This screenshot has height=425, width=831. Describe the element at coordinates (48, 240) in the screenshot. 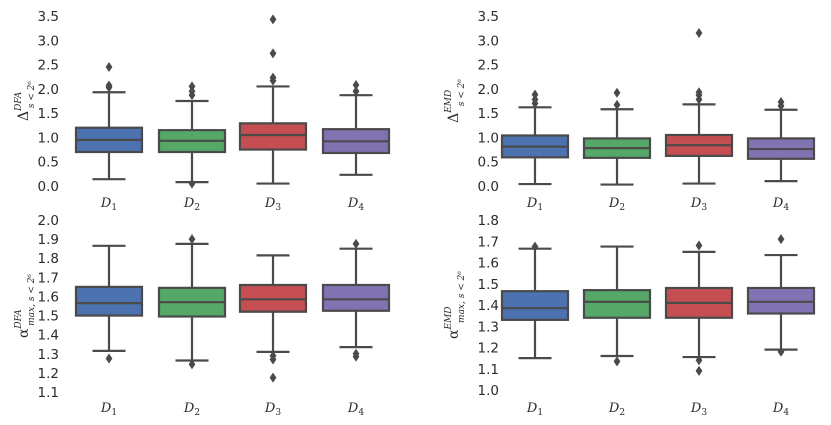

I see `y-tick-label: 1.9` at that location.